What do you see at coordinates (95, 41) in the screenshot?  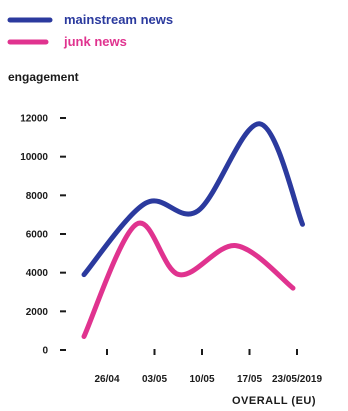 I see `legend-label-junk-news: junk news` at bounding box center [95, 41].